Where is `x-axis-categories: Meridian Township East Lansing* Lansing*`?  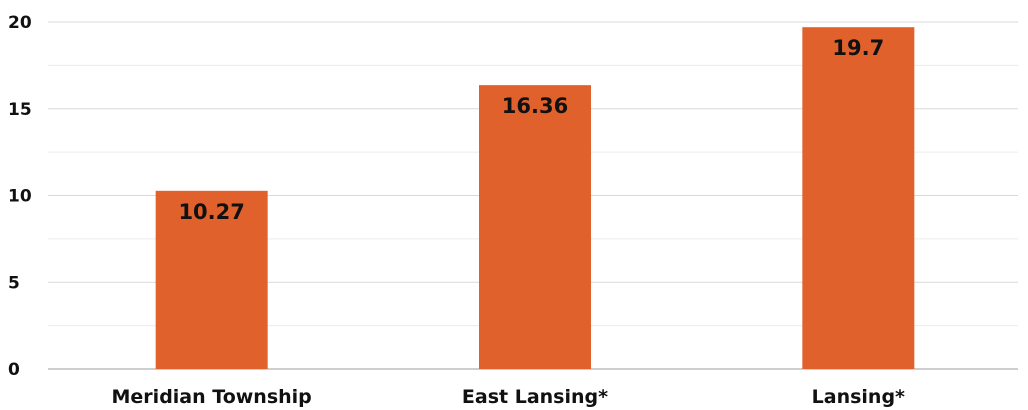 x-axis-categories: Meridian Township East Lansing* Lansing* is located at coordinates (509, 397).